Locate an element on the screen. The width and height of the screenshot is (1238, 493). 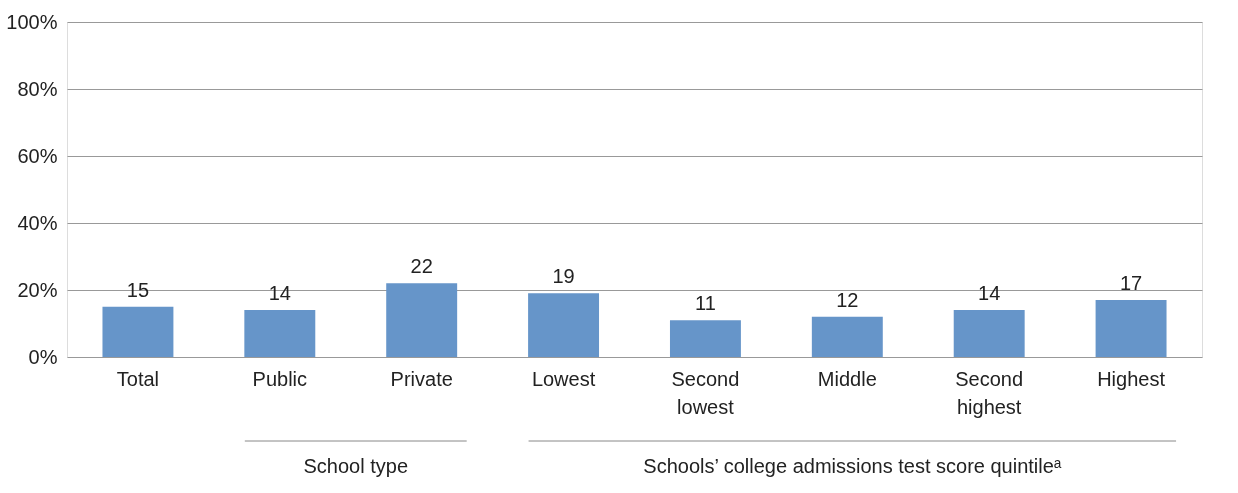
data-label: 17 is located at coordinates (1131, 283).